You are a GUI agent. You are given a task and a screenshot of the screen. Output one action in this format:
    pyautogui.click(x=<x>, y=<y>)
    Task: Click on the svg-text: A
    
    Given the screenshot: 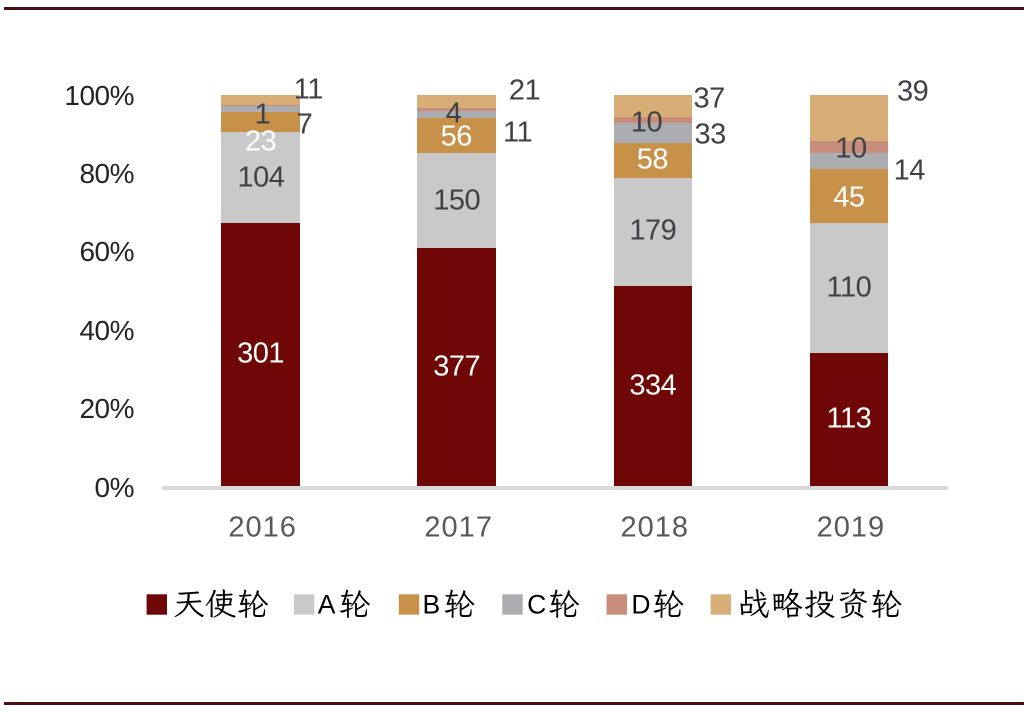 What is the action you would take?
    pyautogui.click(x=327, y=605)
    